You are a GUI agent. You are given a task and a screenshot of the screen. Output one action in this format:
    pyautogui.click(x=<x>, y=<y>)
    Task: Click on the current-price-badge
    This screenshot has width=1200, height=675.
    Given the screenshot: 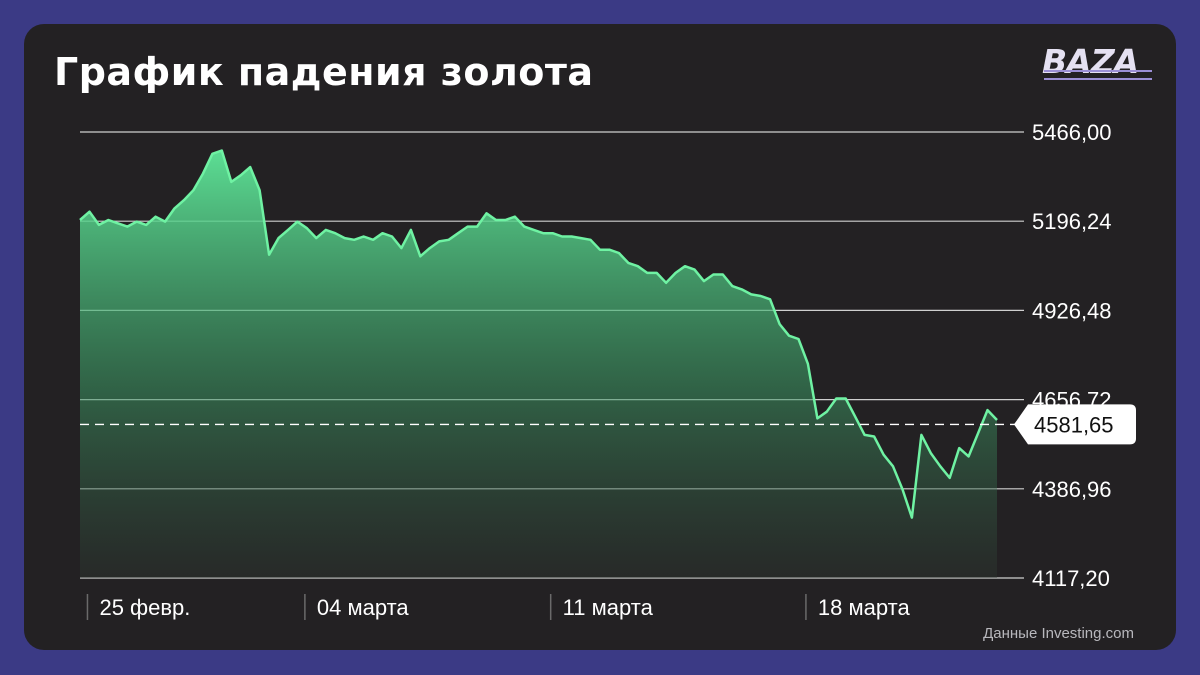 What is the action you would take?
    pyautogui.click(x=1075, y=424)
    